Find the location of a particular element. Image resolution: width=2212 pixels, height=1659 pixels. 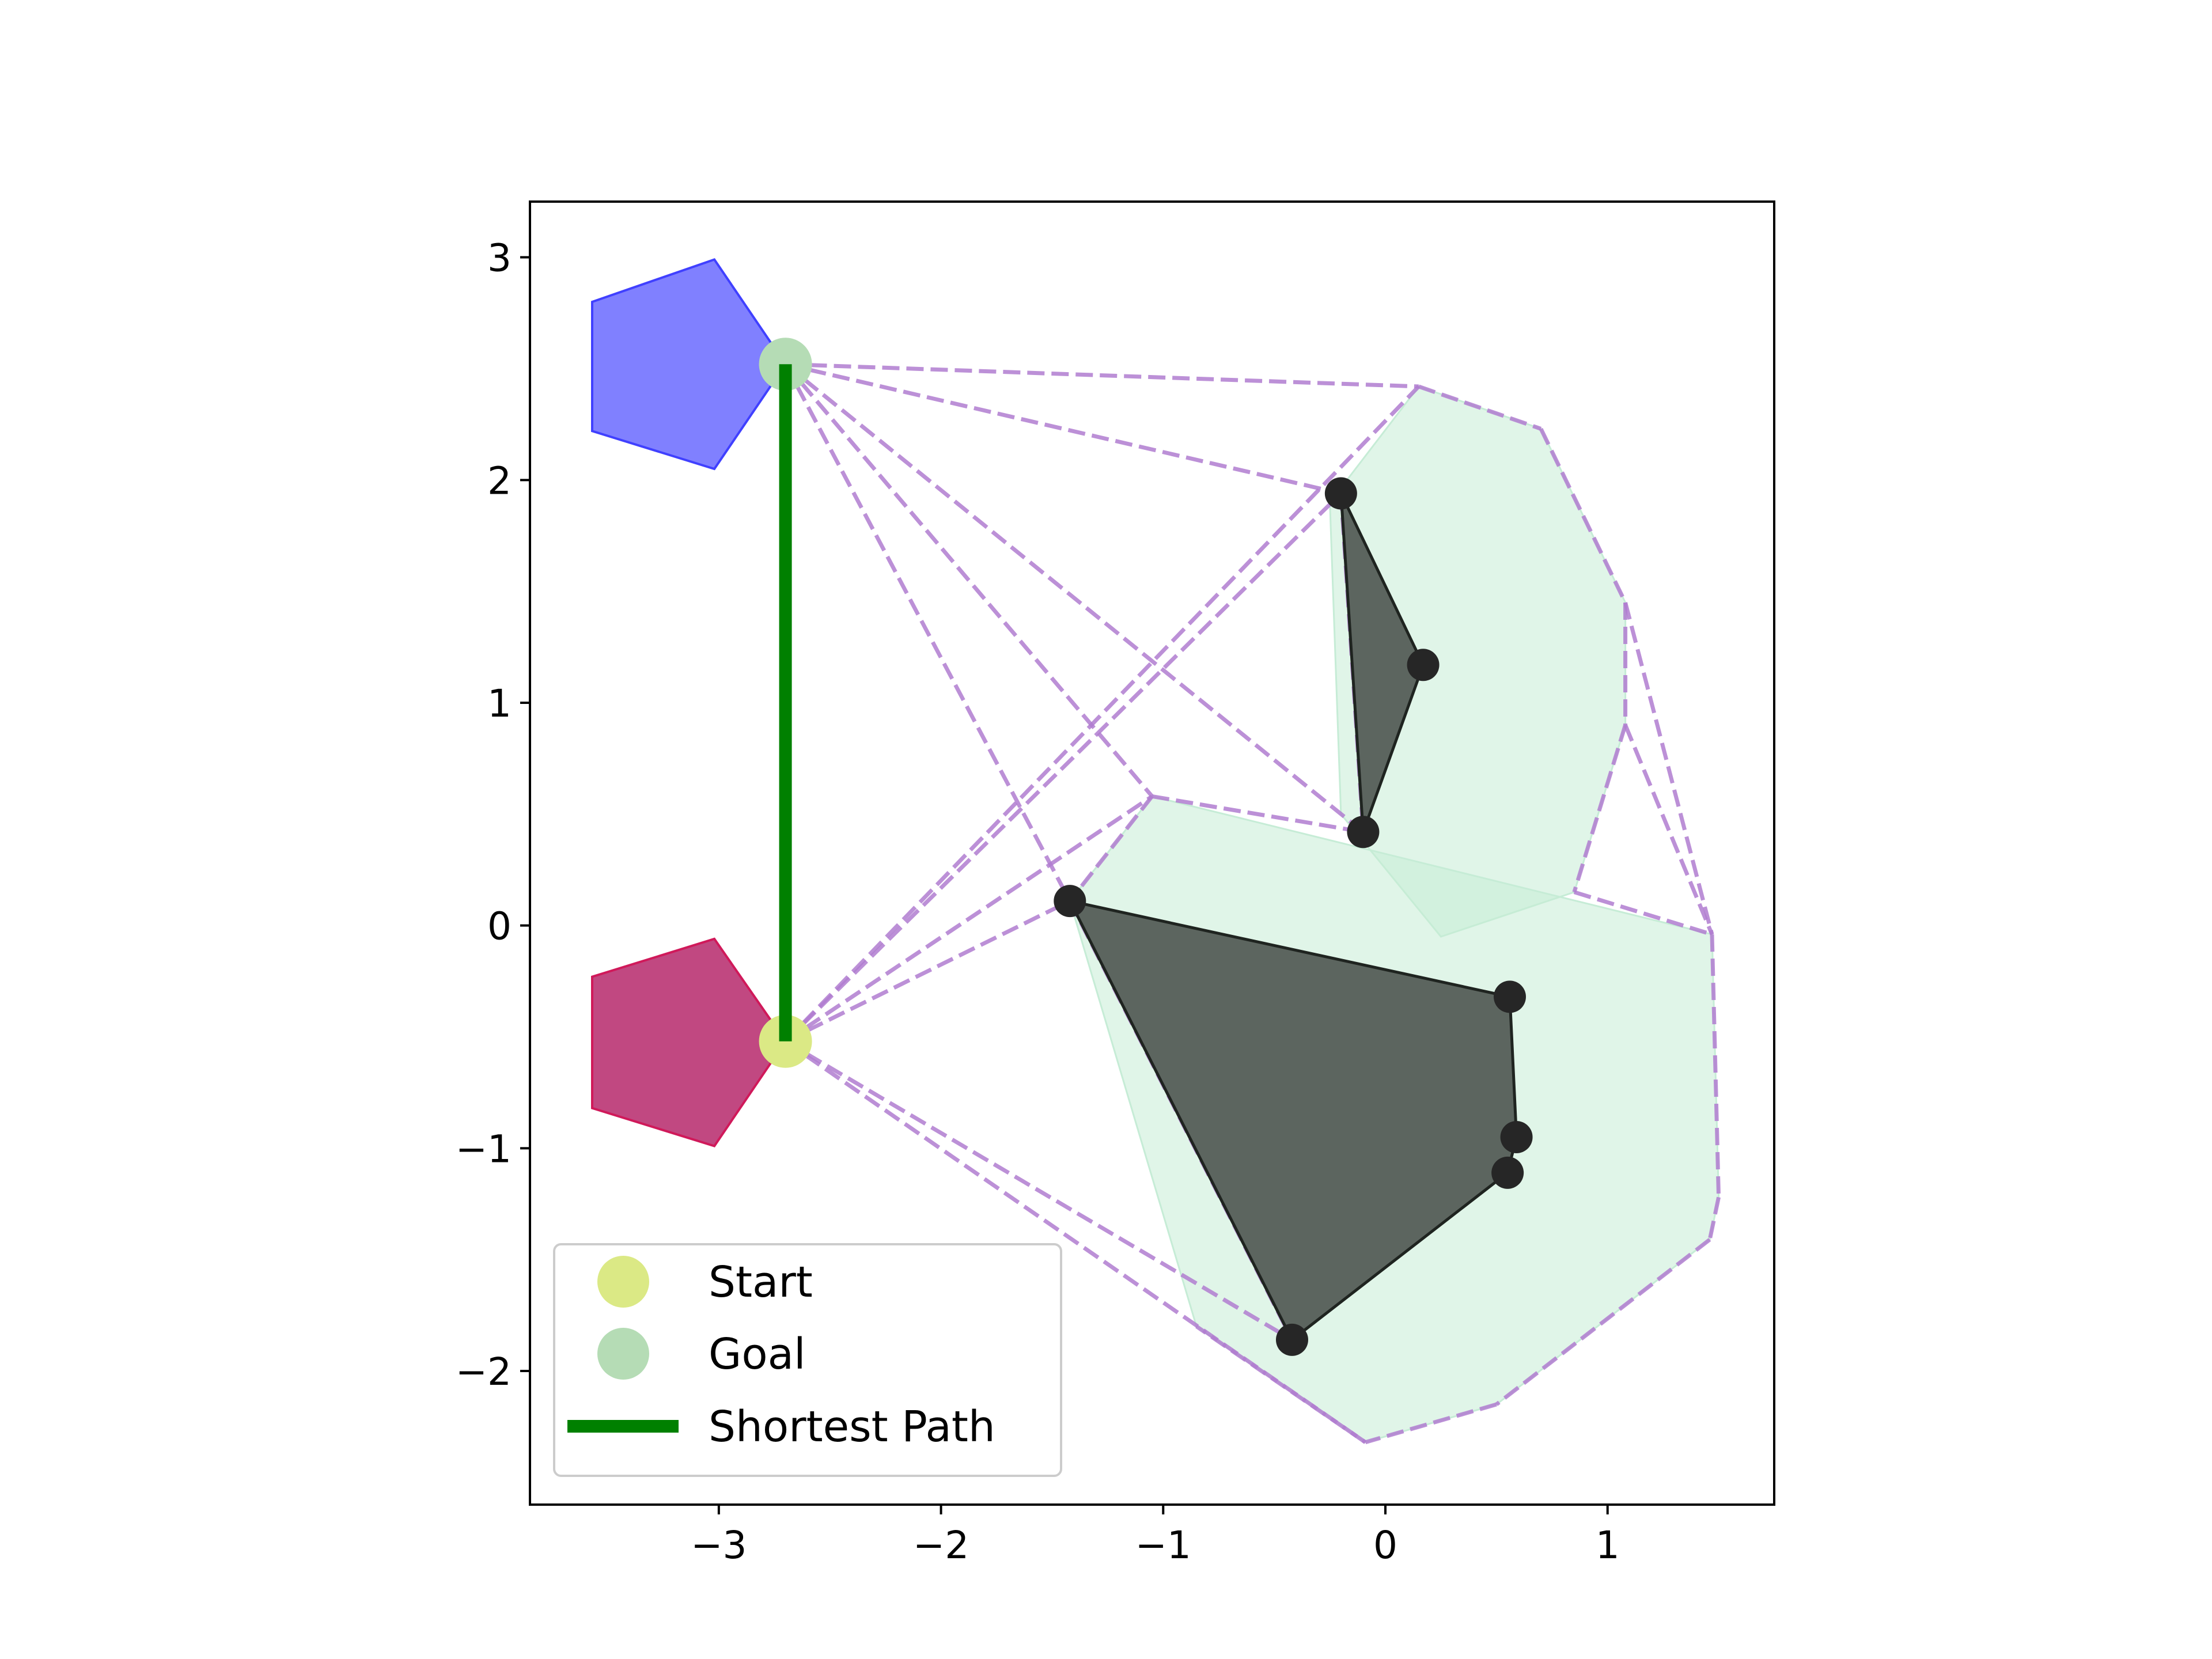

legend-box is located at coordinates (807, 1360).